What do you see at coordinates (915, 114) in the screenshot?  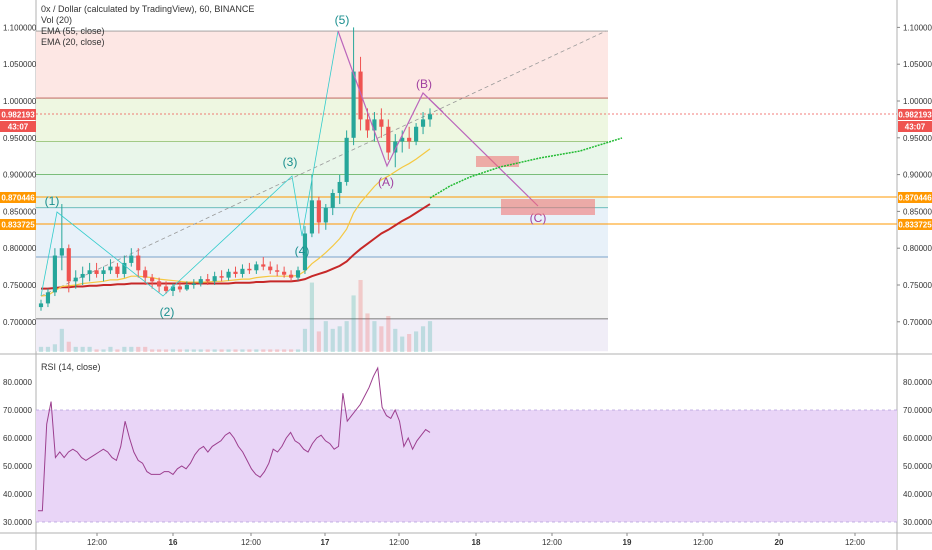 I see `price-badge-right-bg` at bounding box center [915, 114].